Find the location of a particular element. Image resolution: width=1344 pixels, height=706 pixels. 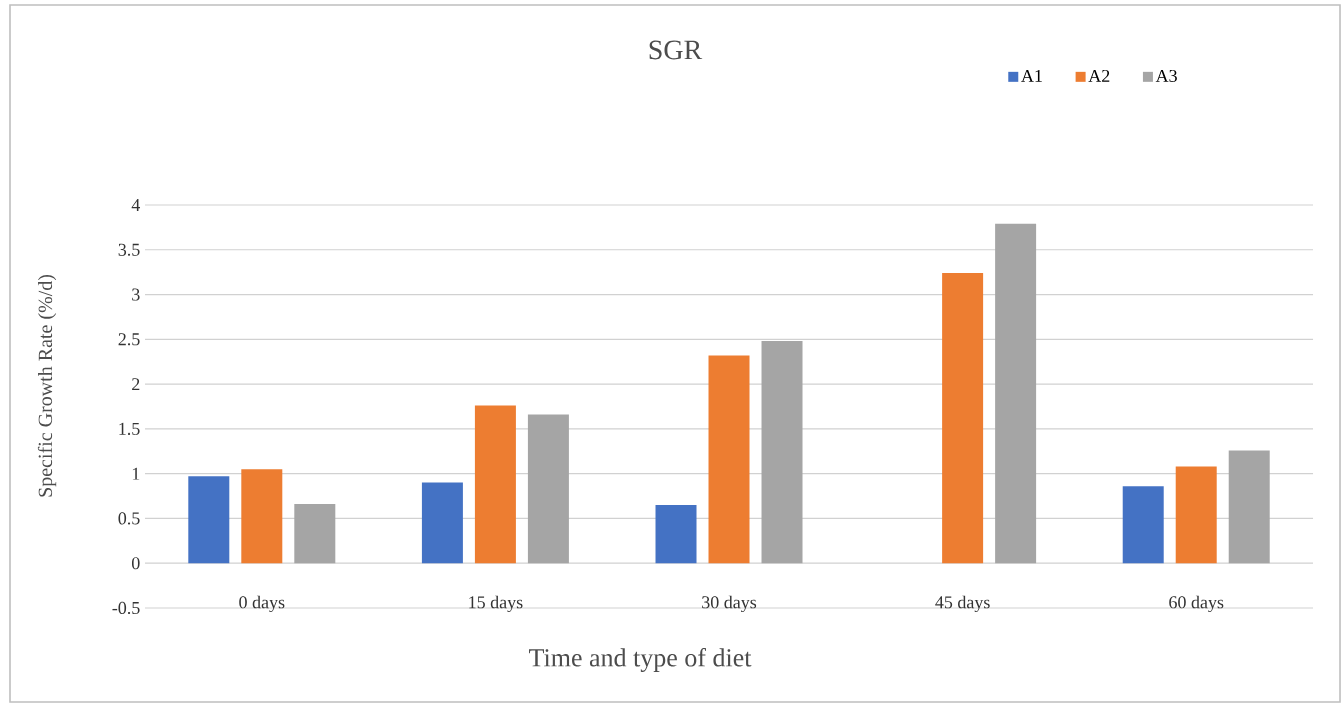

y-axis-title: Specific Growth Rate (%/d) is located at coordinates (47, 385).